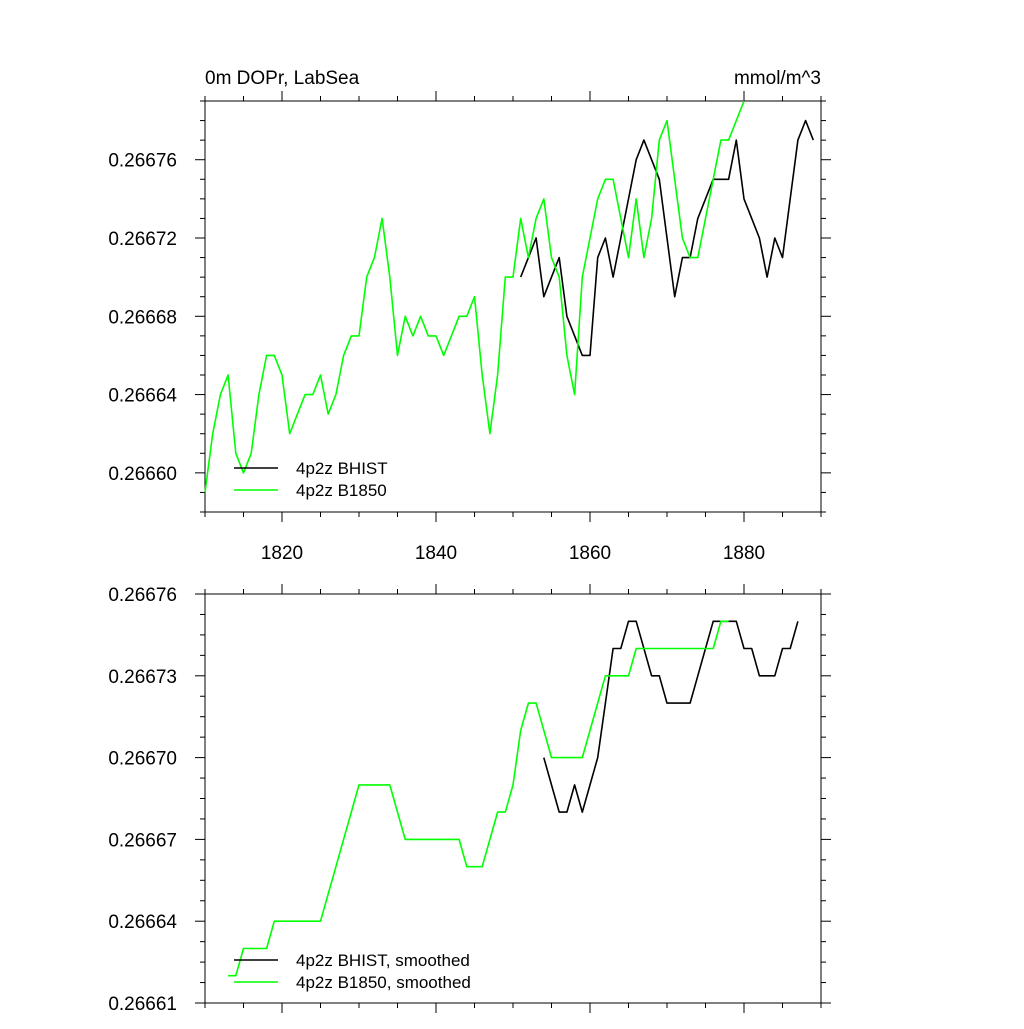  I want to click on x-tick-label: 1860, so click(590, 553).